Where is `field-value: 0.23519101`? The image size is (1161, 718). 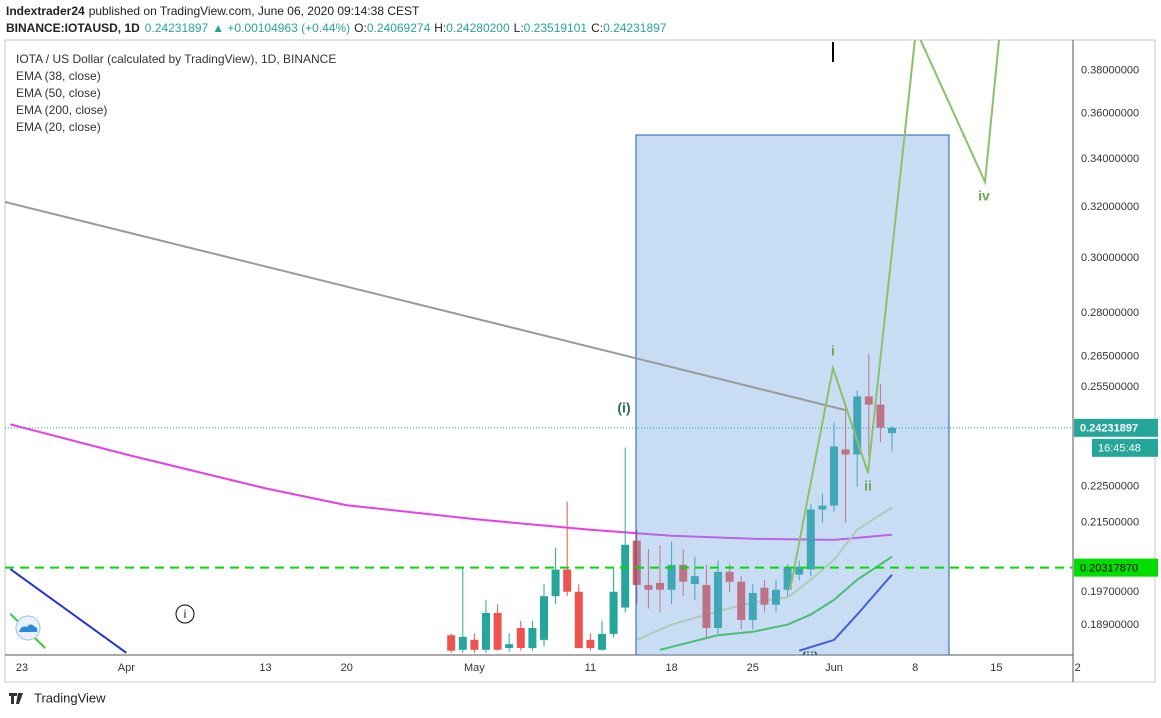 field-value: 0.23519101 is located at coordinates (556, 28).